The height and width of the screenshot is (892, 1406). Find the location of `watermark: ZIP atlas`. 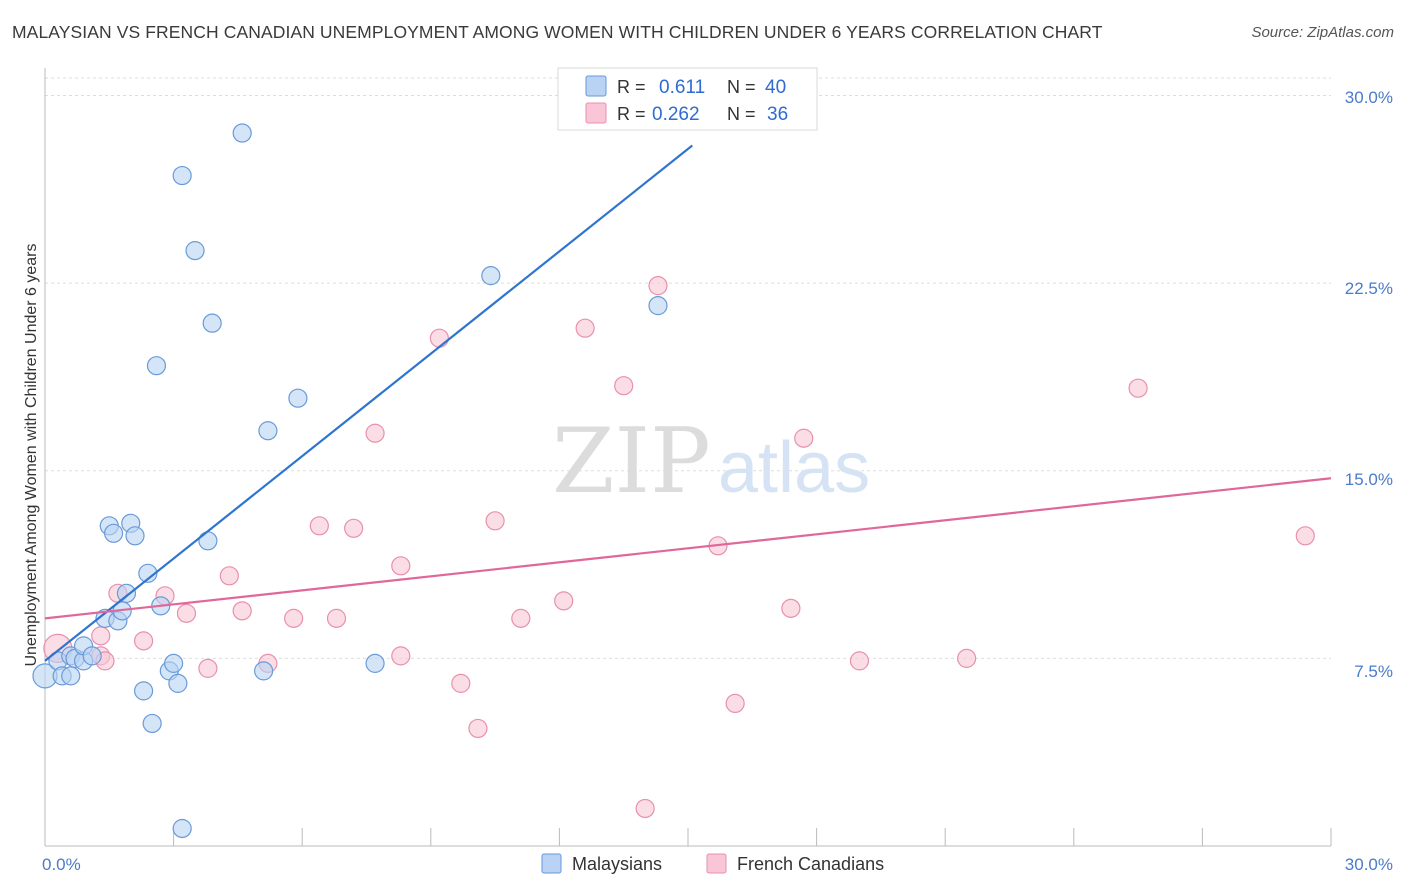

watermark: ZIP atlas is located at coordinates (711, 461).